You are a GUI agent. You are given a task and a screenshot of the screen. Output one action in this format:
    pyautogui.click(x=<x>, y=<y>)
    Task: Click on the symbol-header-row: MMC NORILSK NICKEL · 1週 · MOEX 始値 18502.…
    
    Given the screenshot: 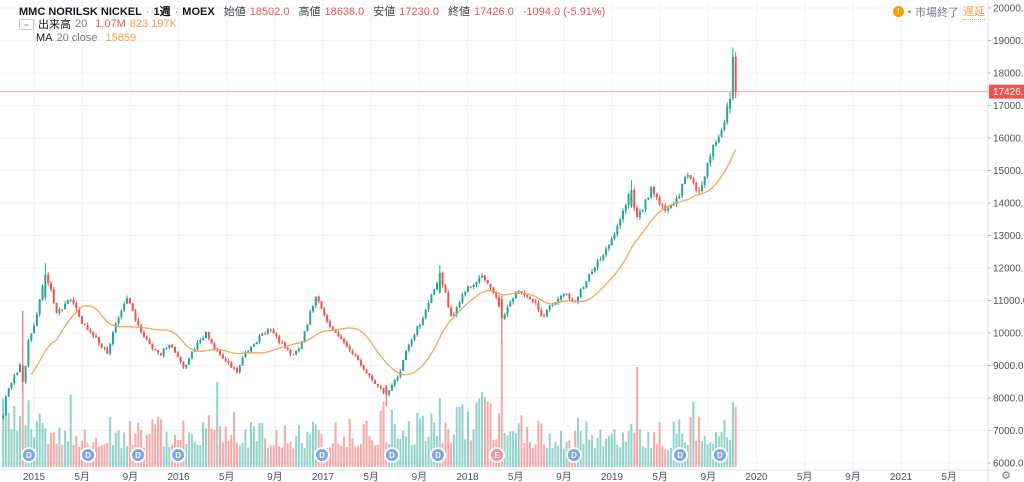 What is the action you would take?
    pyautogui.click(x=312, y=10)
    